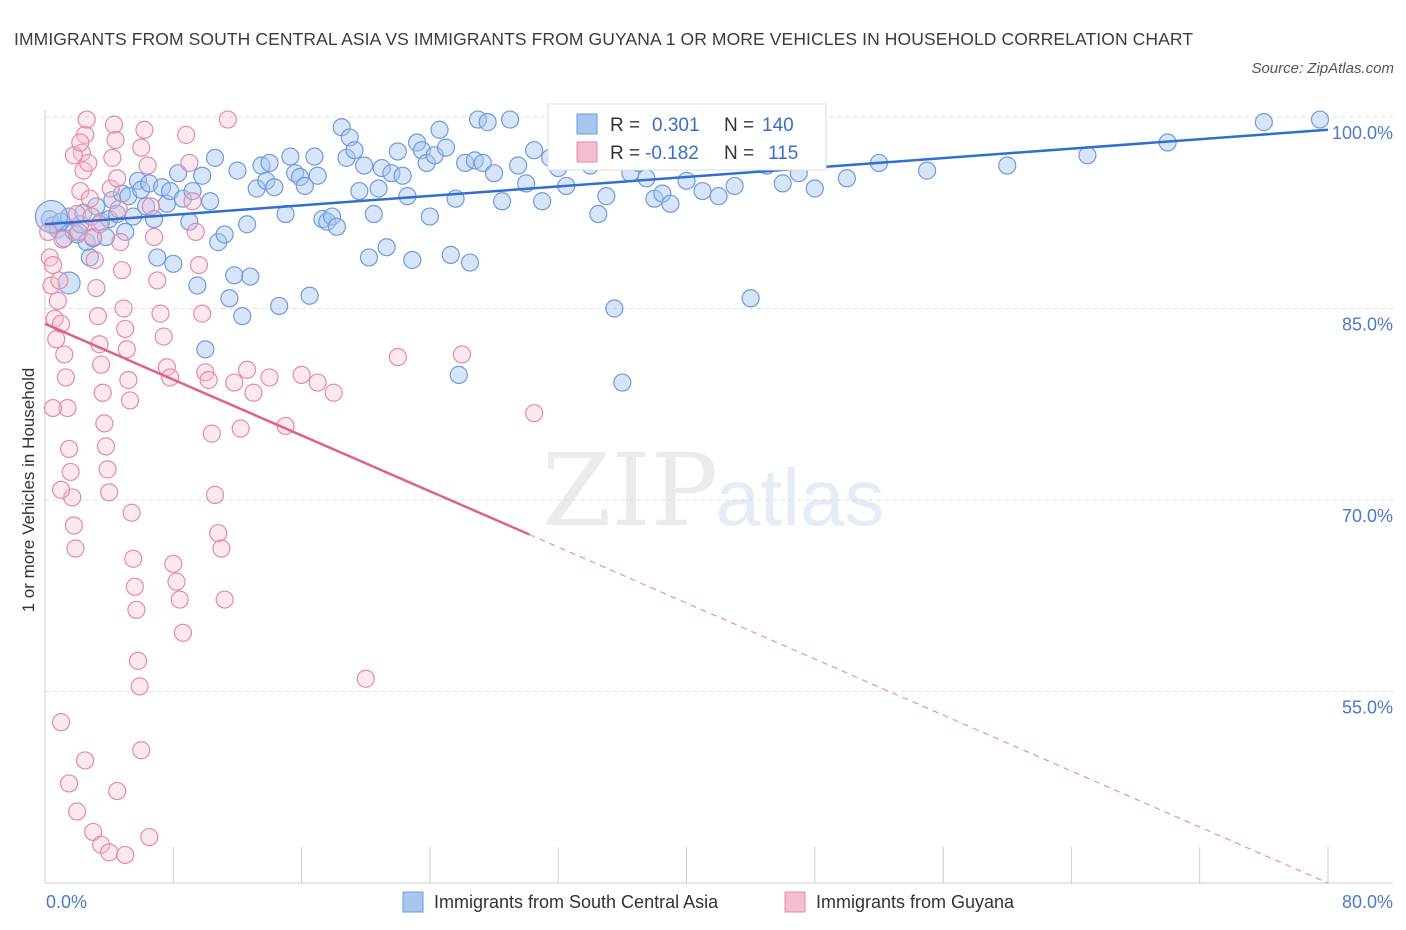 This screenshot has height=930, width=1406. Describe the element at coordinates (1367, 516) in the screenshot. I see `y-tick-label: 70.0%` at that location.